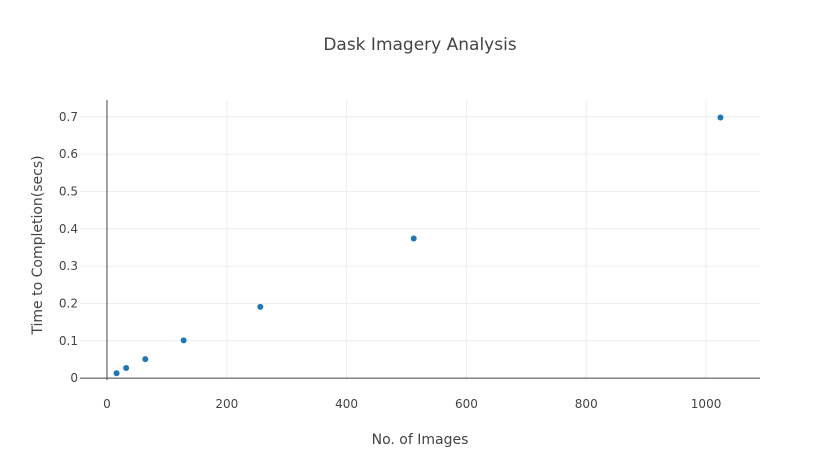 The height and width of the screenshot is (475, 840). I want to click on x-tick-label-0: 0, so click(107, 404).